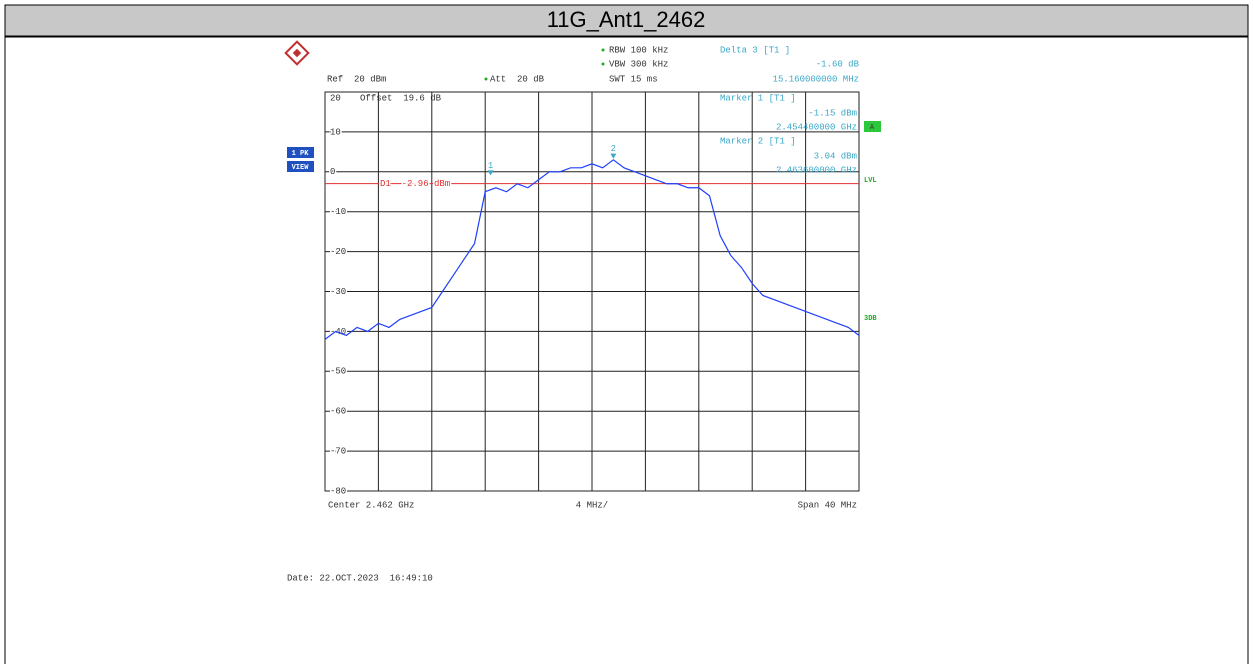 The image size is (1253, 664). What do you see at coordinates (490, 166) in the screenshot?
I see `marker-name: 1` at bounding box center [490, 166].